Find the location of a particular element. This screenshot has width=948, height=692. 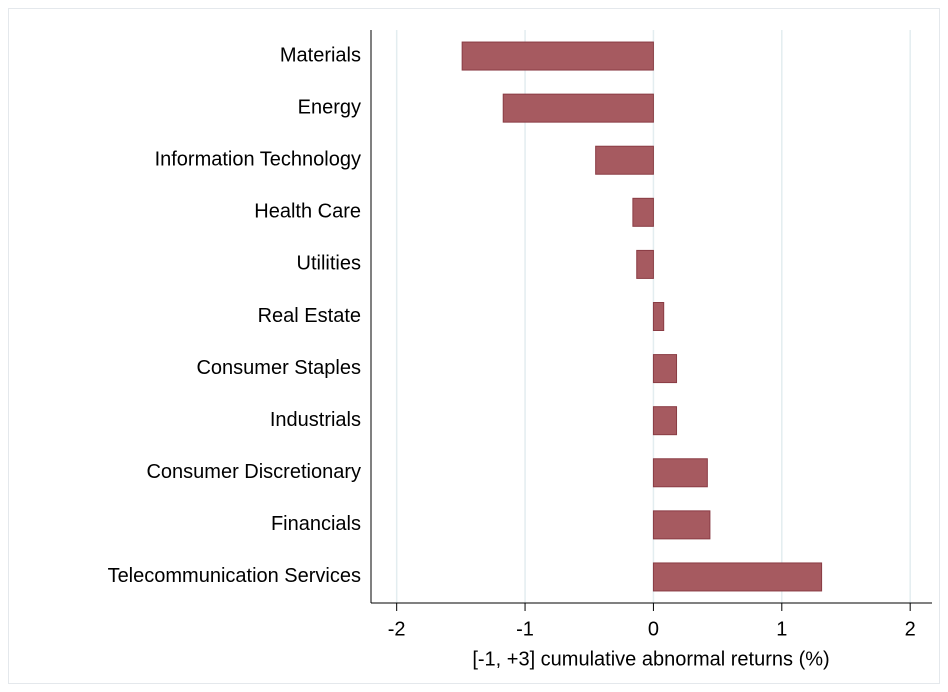

y-tick-label: Telecommunication Services is located at coordinates (234, 576).